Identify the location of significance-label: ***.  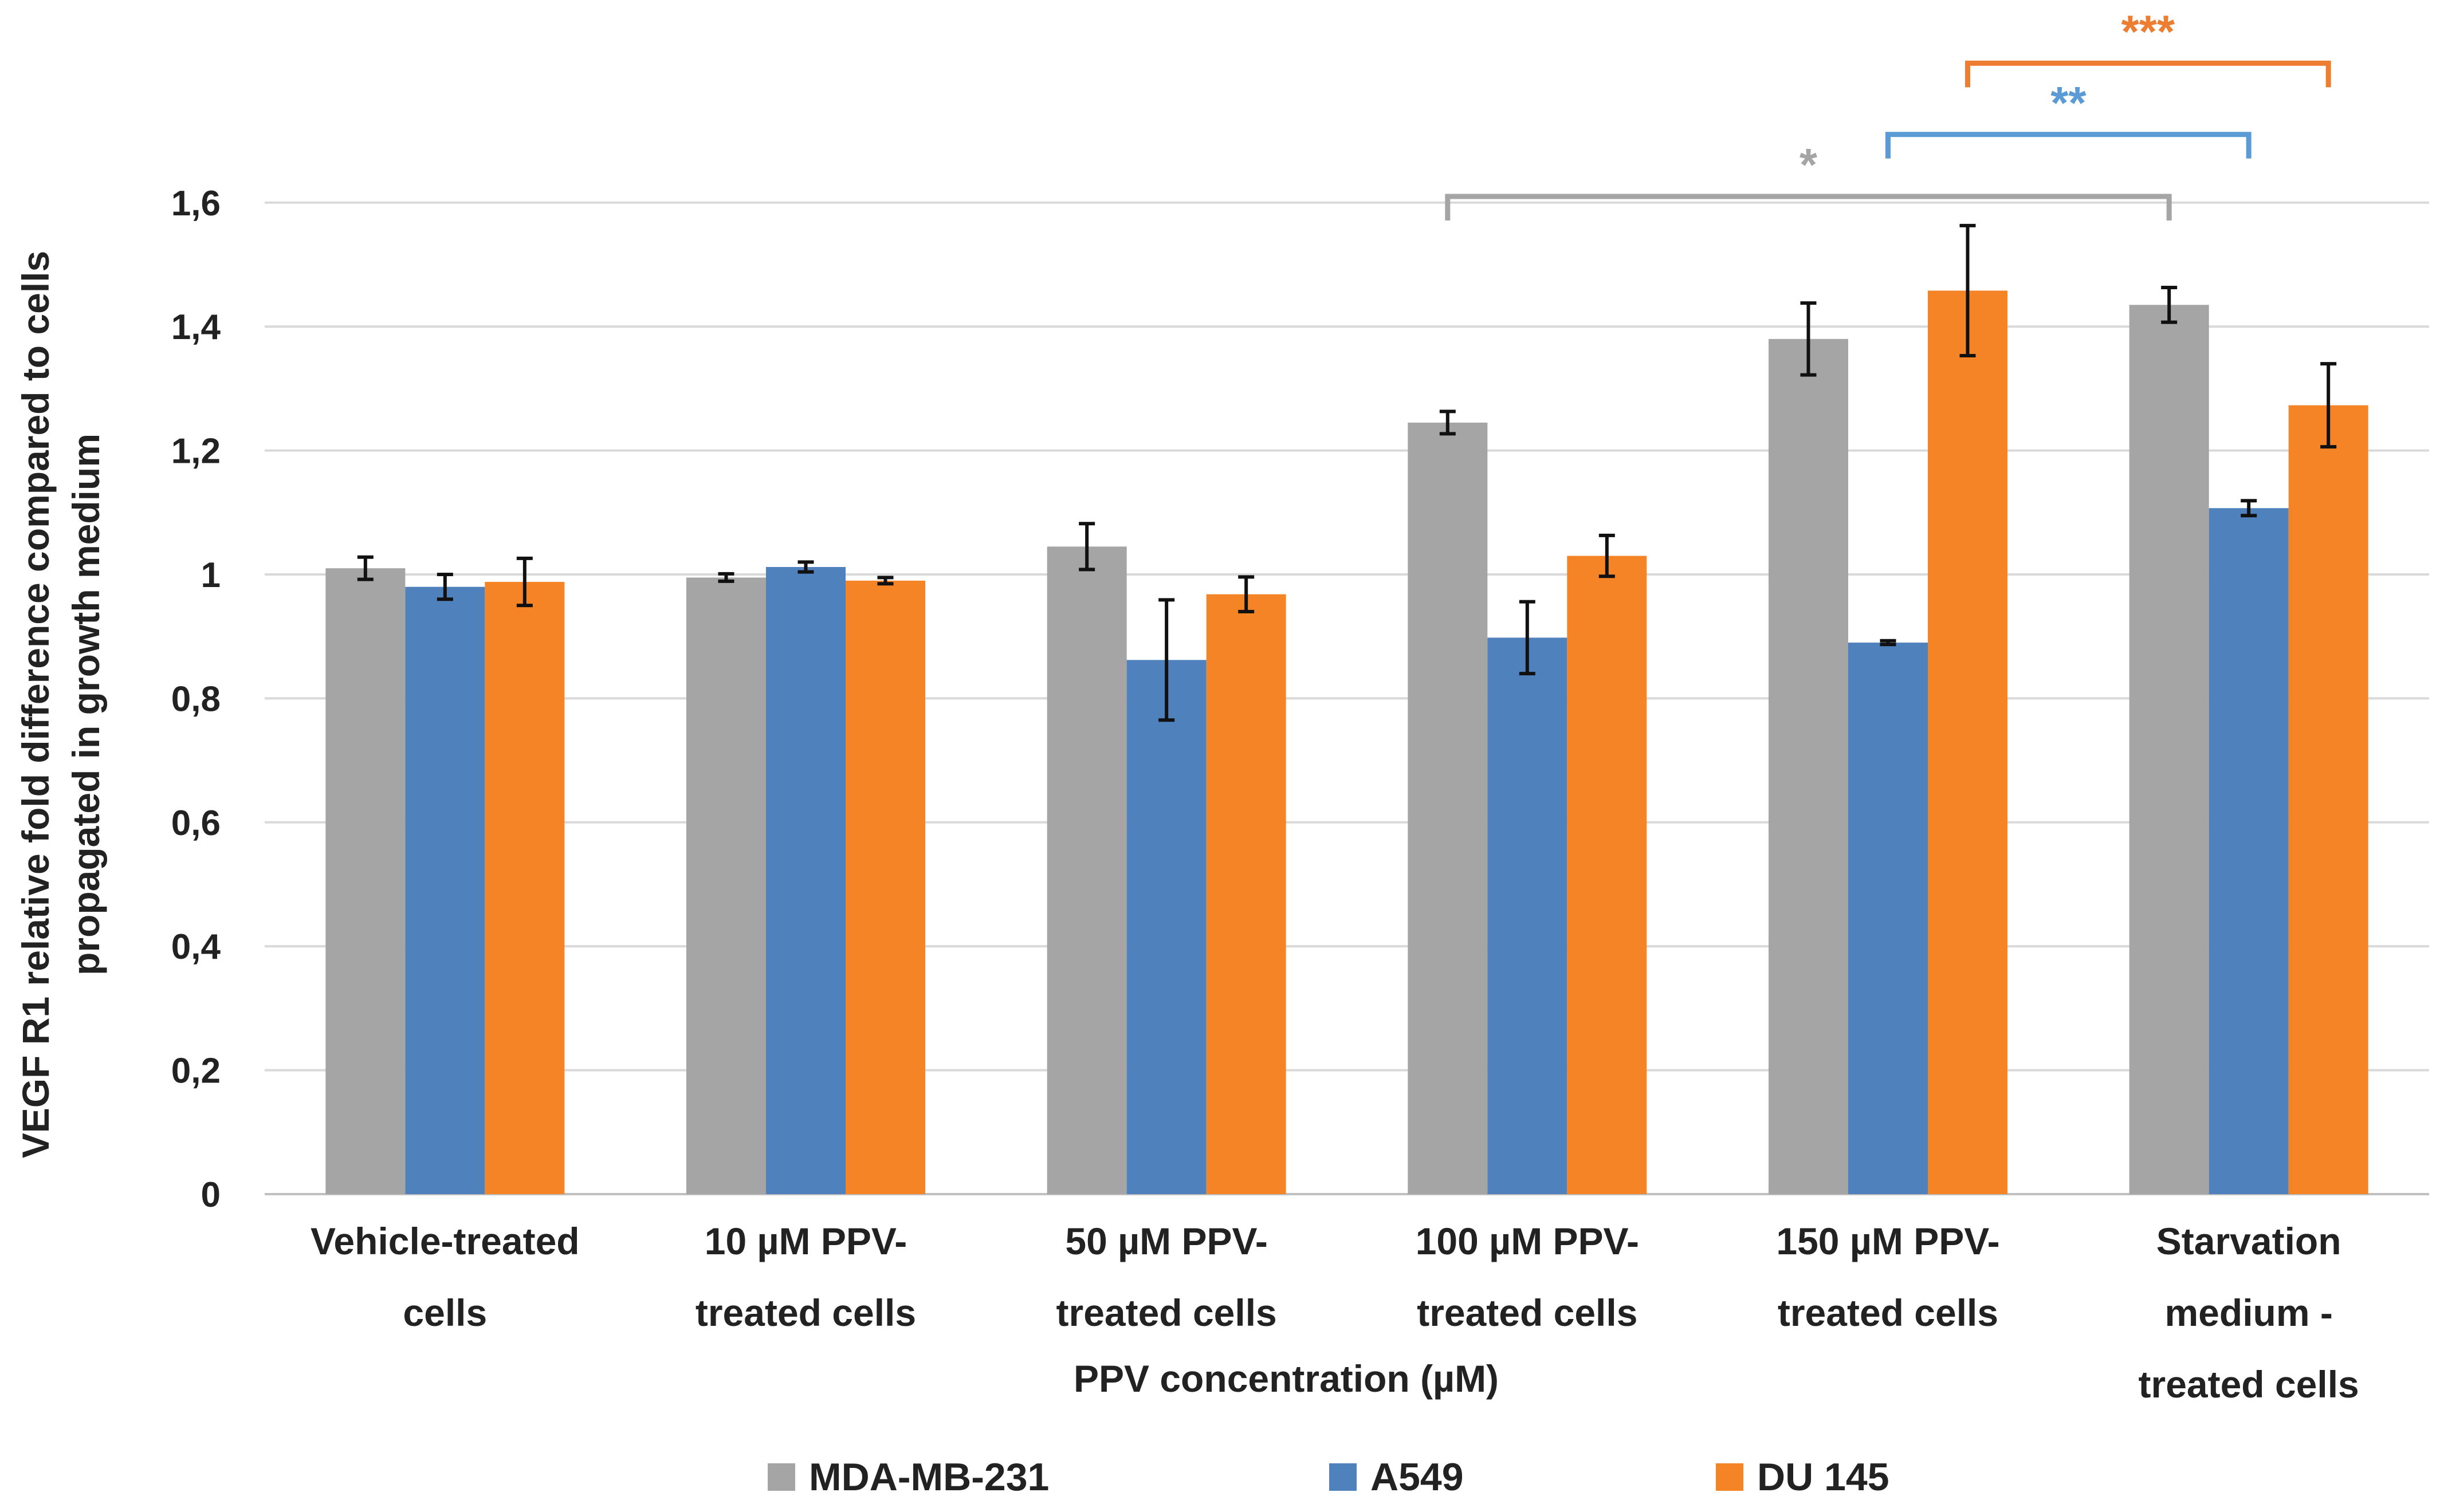
(2148, 31).